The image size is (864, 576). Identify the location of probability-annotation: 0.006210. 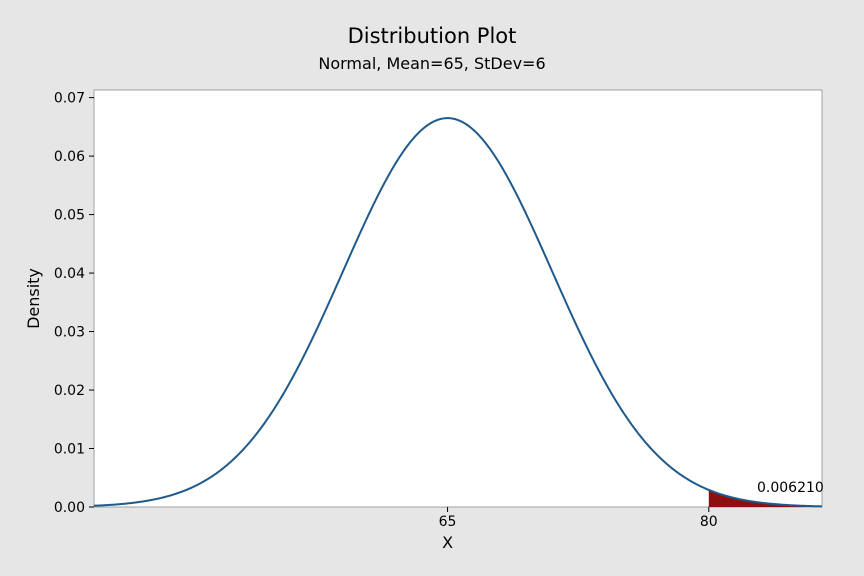
(790, 488).